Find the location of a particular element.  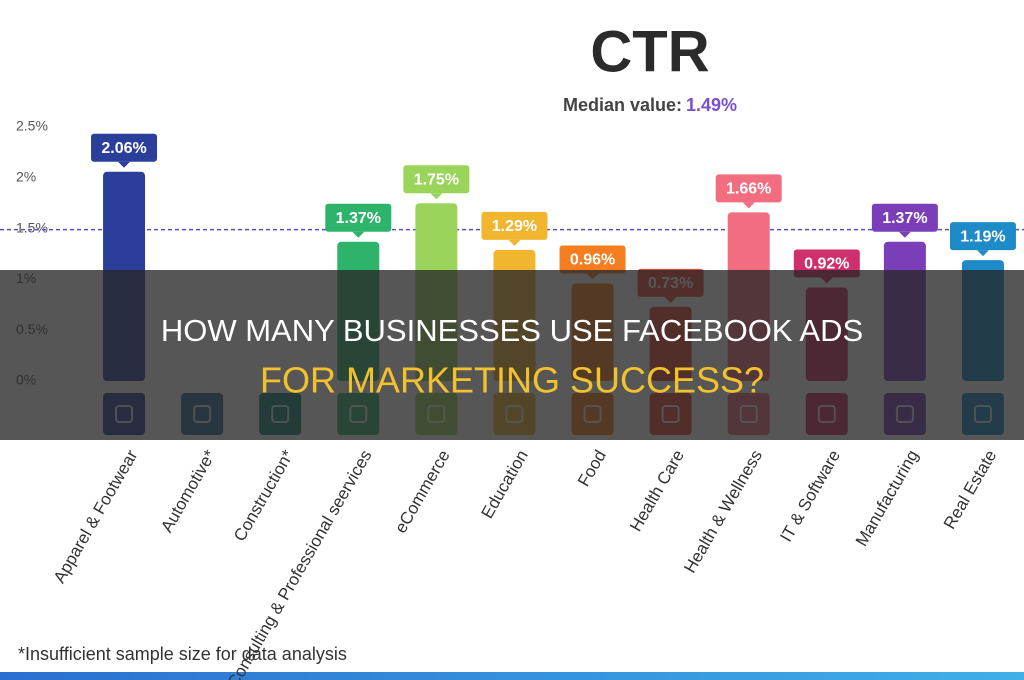

x-tick-label: Education is located at coordinates (505, 484).